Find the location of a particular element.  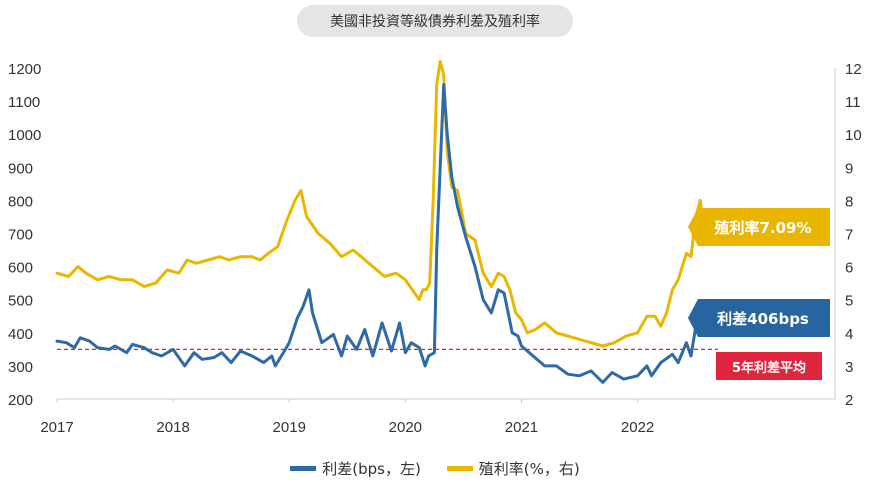

legend: 利差(bps，左) 殖利率(%，右) is located at coordinates (435, 468).